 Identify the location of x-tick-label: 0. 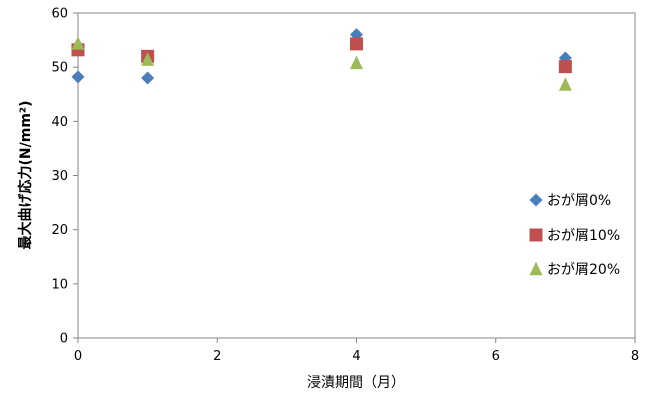
(78, 356).